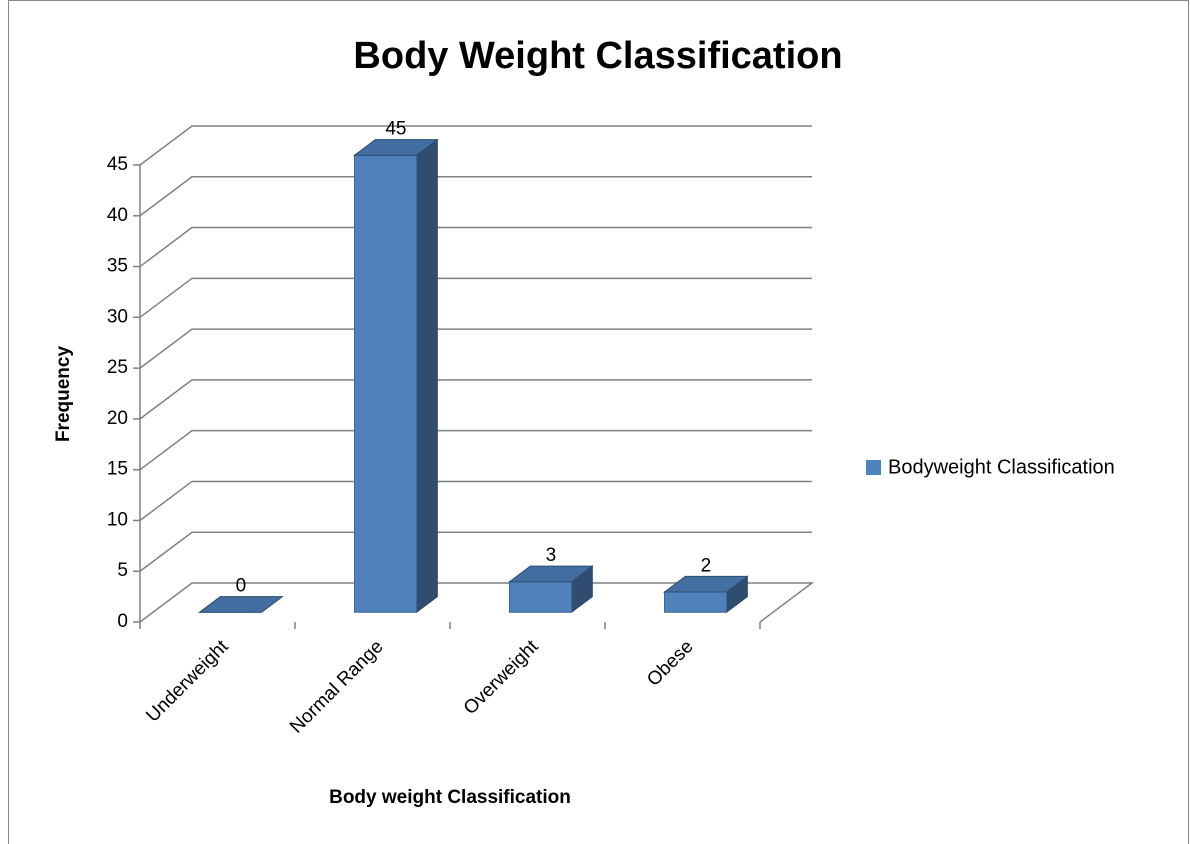  I want to click on y-axis-title: Frequency, so click(63, 394).